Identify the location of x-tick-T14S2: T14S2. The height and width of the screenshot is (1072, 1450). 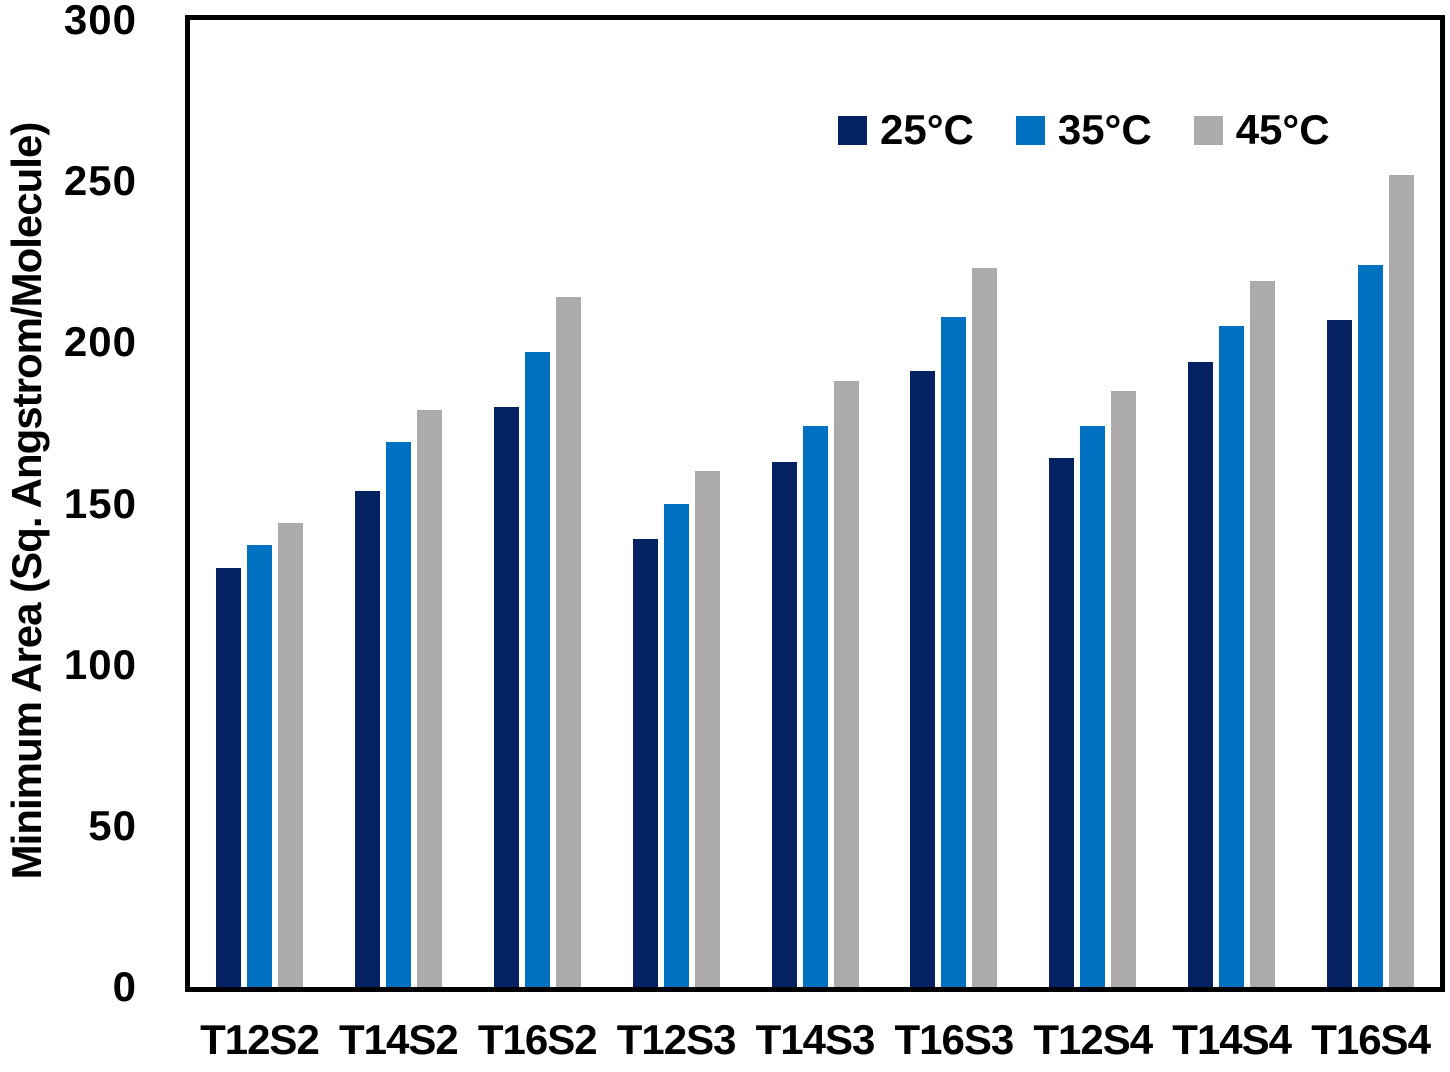
(398, 1039).